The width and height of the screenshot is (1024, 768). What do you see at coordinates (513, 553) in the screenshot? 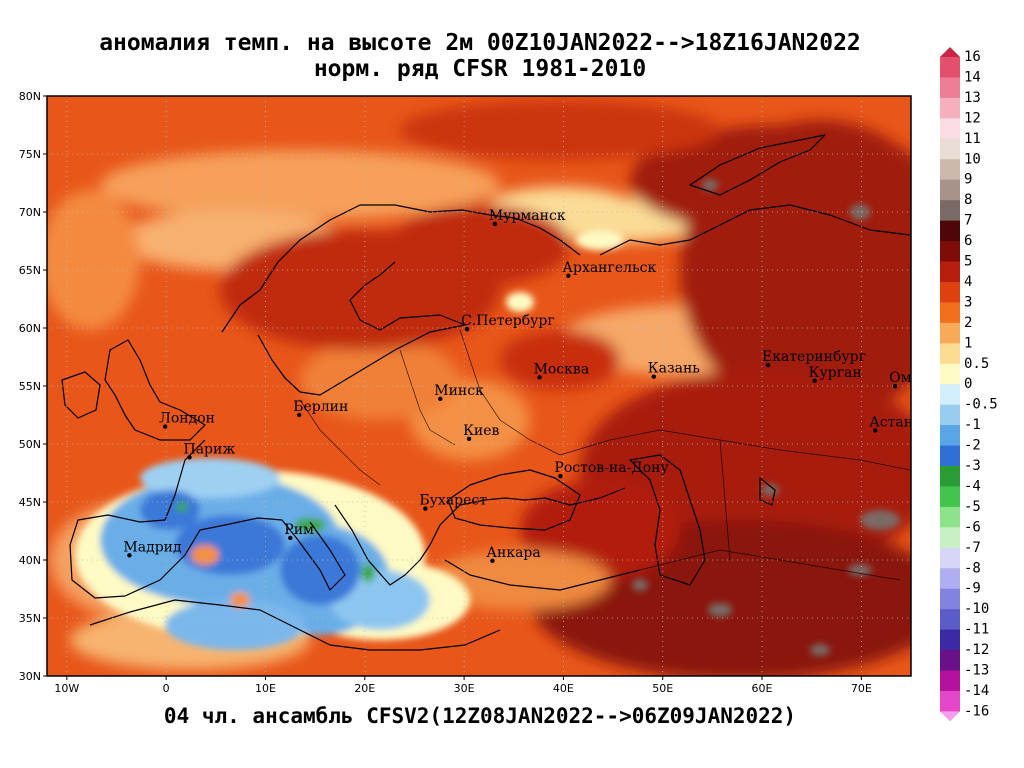
I see `city-label: Анкара` at bounding box center [513, 553].